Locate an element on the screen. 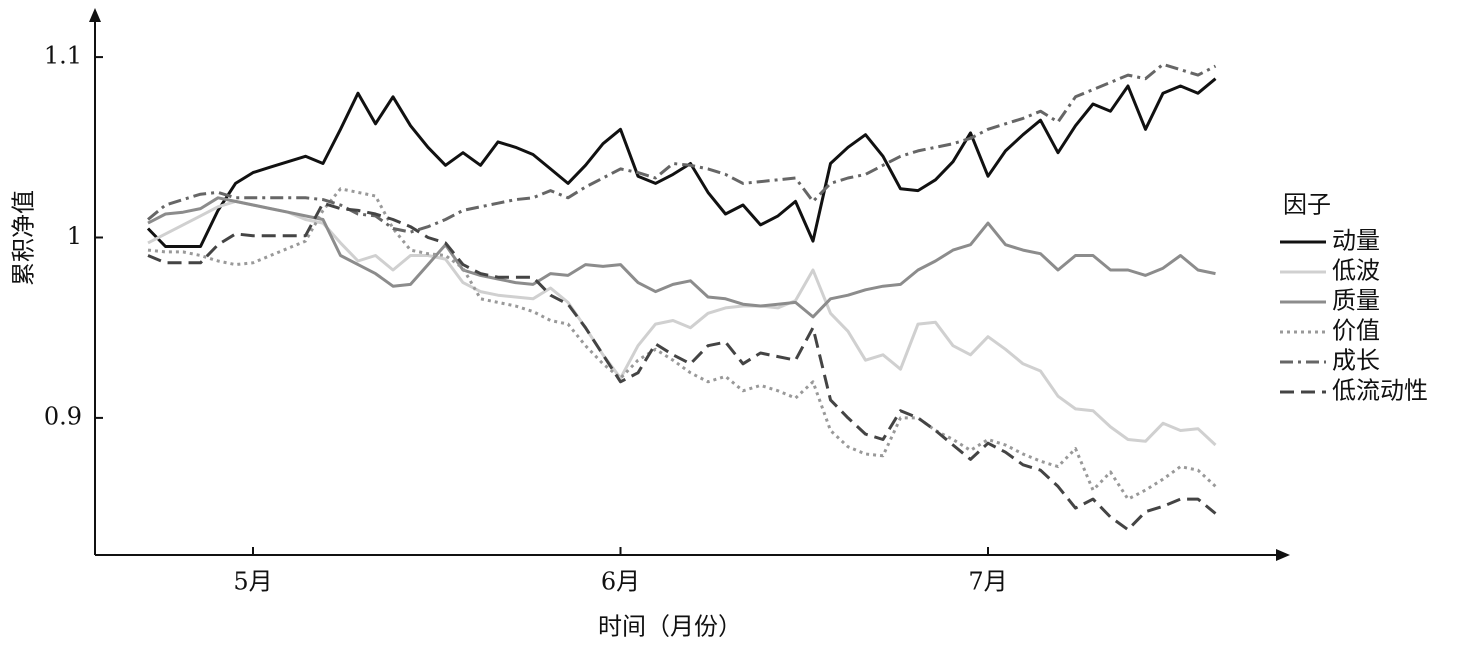 This screenshot has height=655, width=1460. y-tick-label: 1.1 is located at coordinates (63, 56).